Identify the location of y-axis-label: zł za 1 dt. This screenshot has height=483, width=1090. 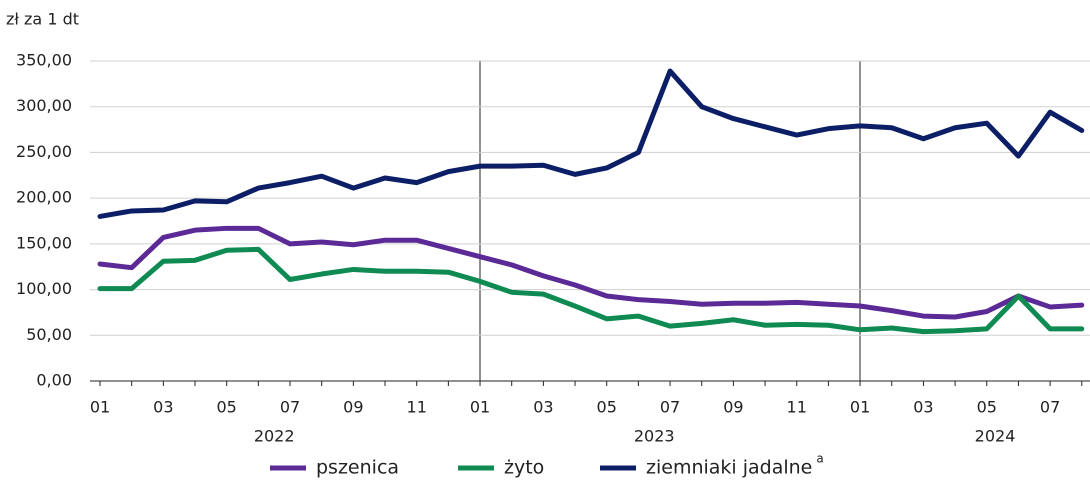
(42, 19).